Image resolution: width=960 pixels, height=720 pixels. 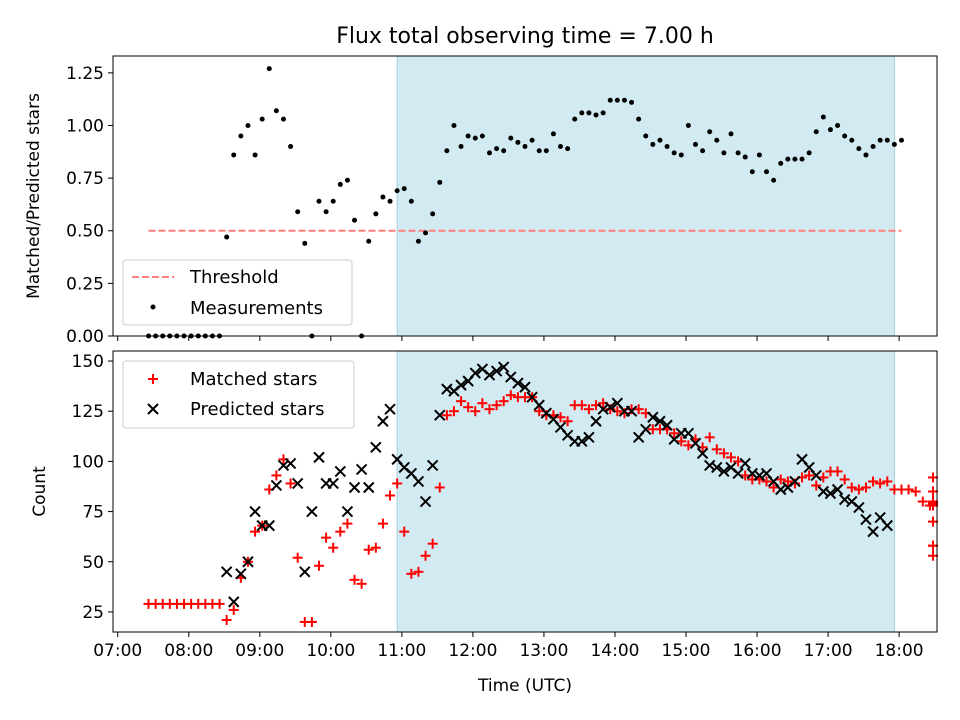 I want to click on legend-label-threshold: Threshold, so click(x=234, y=277).